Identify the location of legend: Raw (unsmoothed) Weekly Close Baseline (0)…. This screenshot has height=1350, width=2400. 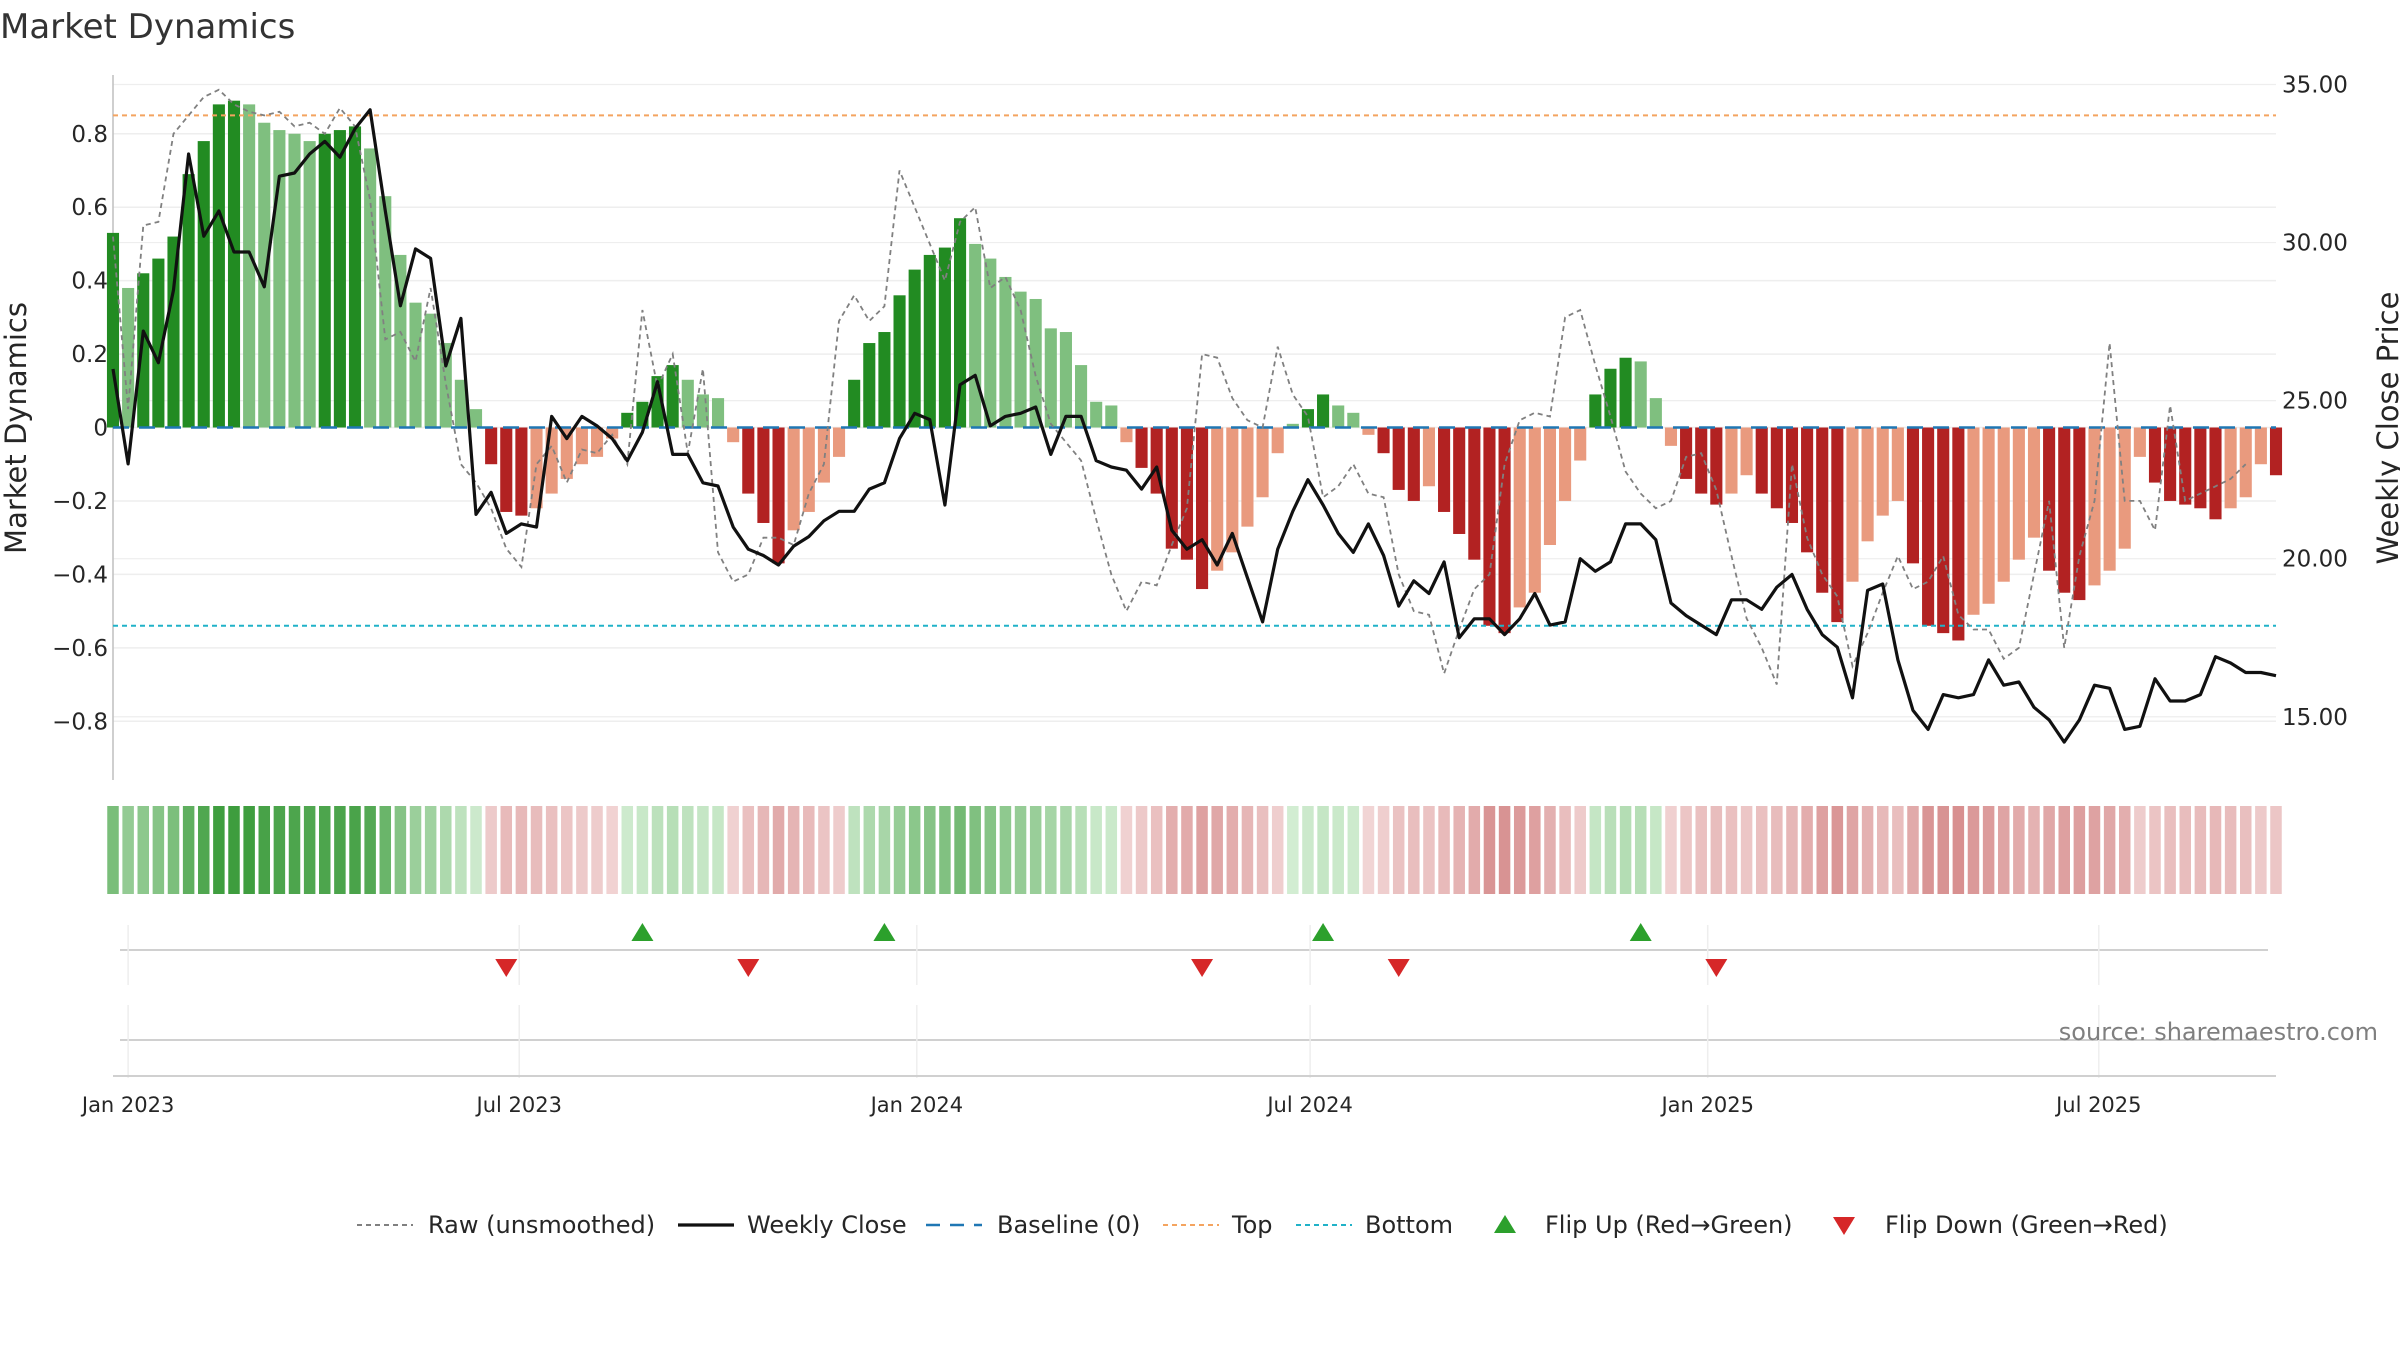
(1262, 1225).